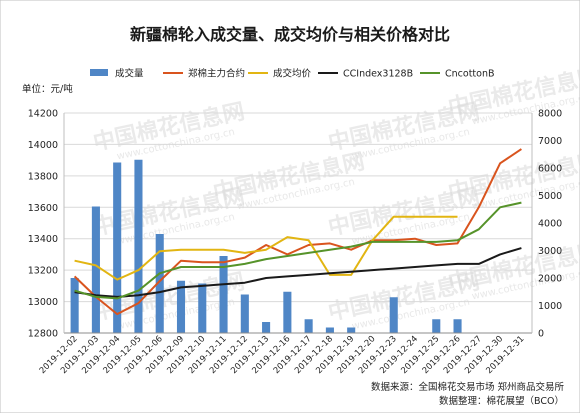 The height and width of the screenshot is (413, 580). What do you see at coordinates (99, 72) in the screenshot?
I see `legend-swatch` at bounding box center [99, 72].